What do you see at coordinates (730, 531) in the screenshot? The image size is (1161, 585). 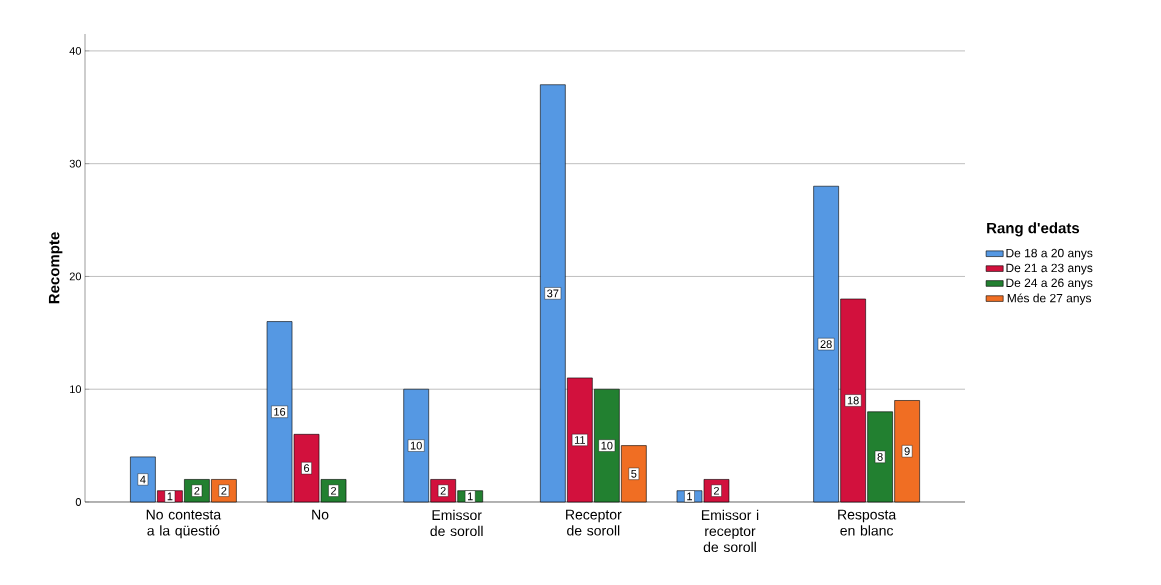 I see `x-tick-label: Emissor i receptor de soroll` at bounding box center [730, 531].